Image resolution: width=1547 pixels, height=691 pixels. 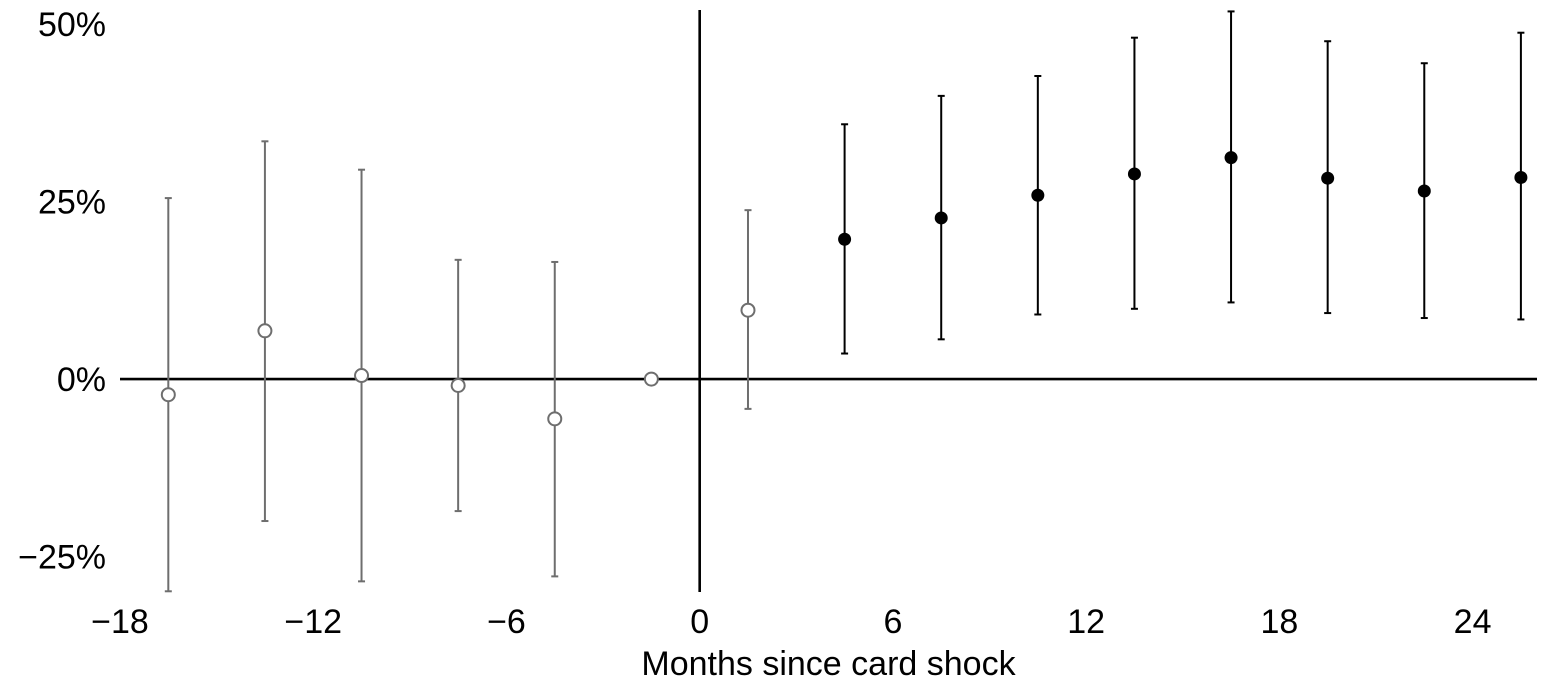 What do you see at coordinates (72, 25) in the screenshot?
I see `y-tick-label: 50%` at bounding box center [72, 25].